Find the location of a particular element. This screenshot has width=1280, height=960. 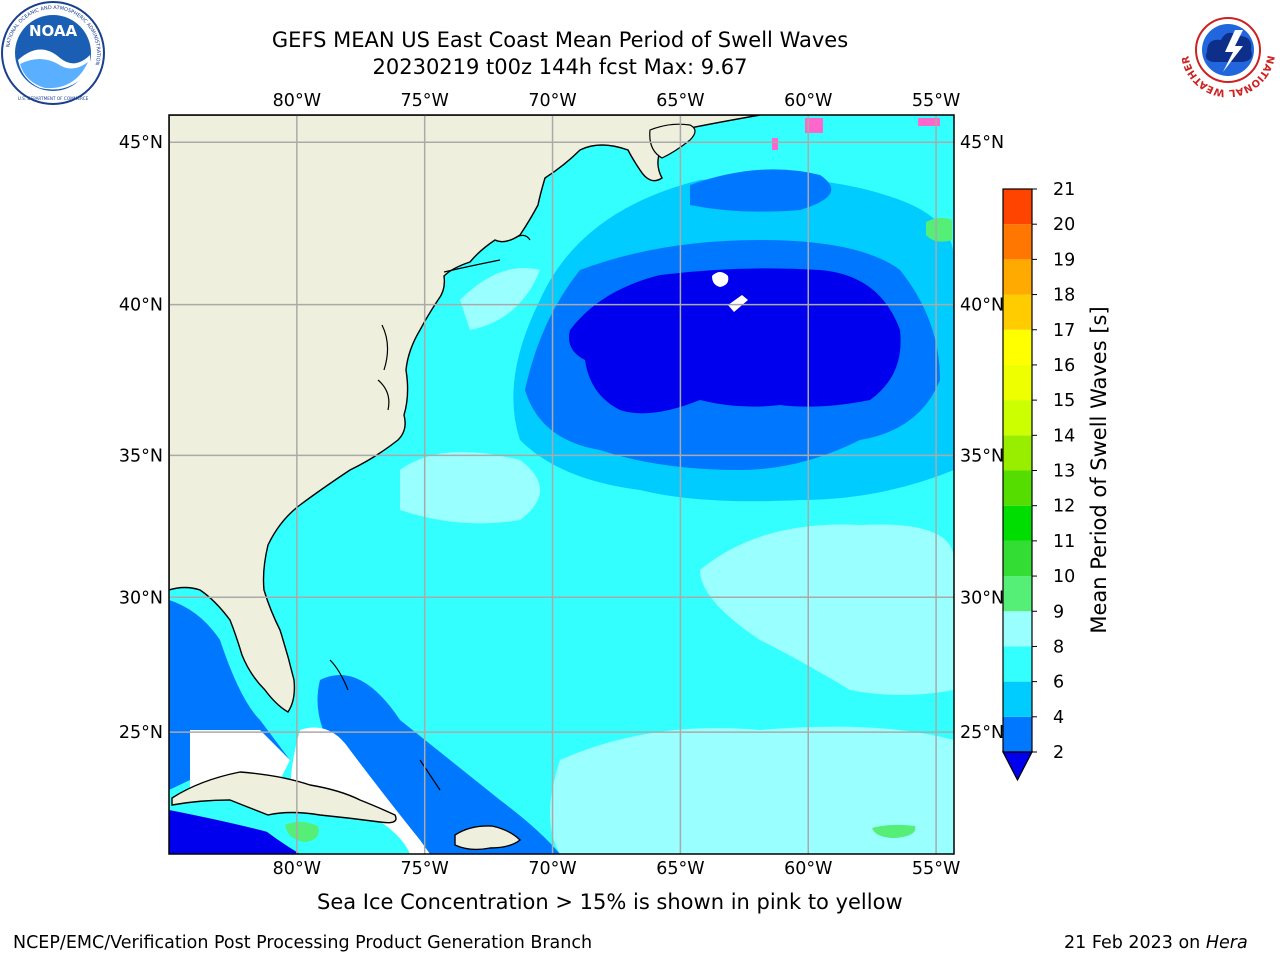

colorbar-tick-label: 2 is located at coordinates (1058, 753).